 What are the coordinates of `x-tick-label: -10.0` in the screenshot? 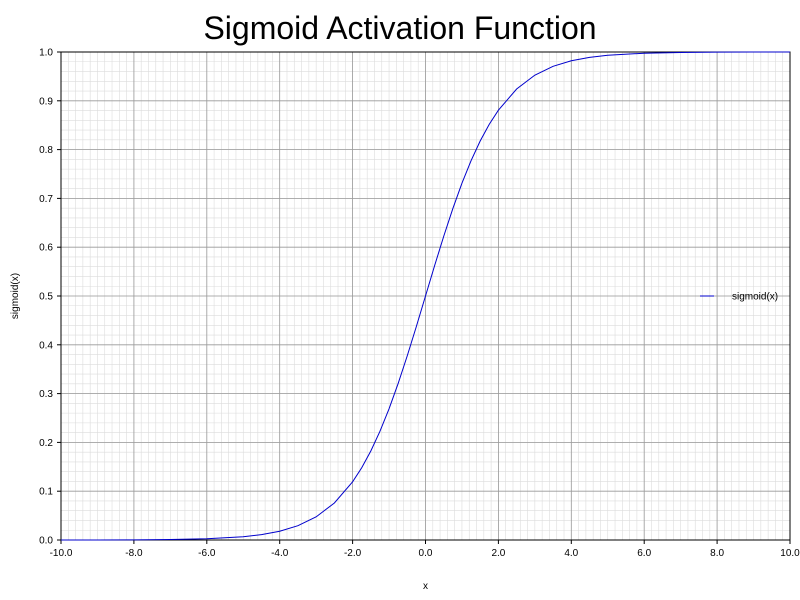 It's located at (61, 553).